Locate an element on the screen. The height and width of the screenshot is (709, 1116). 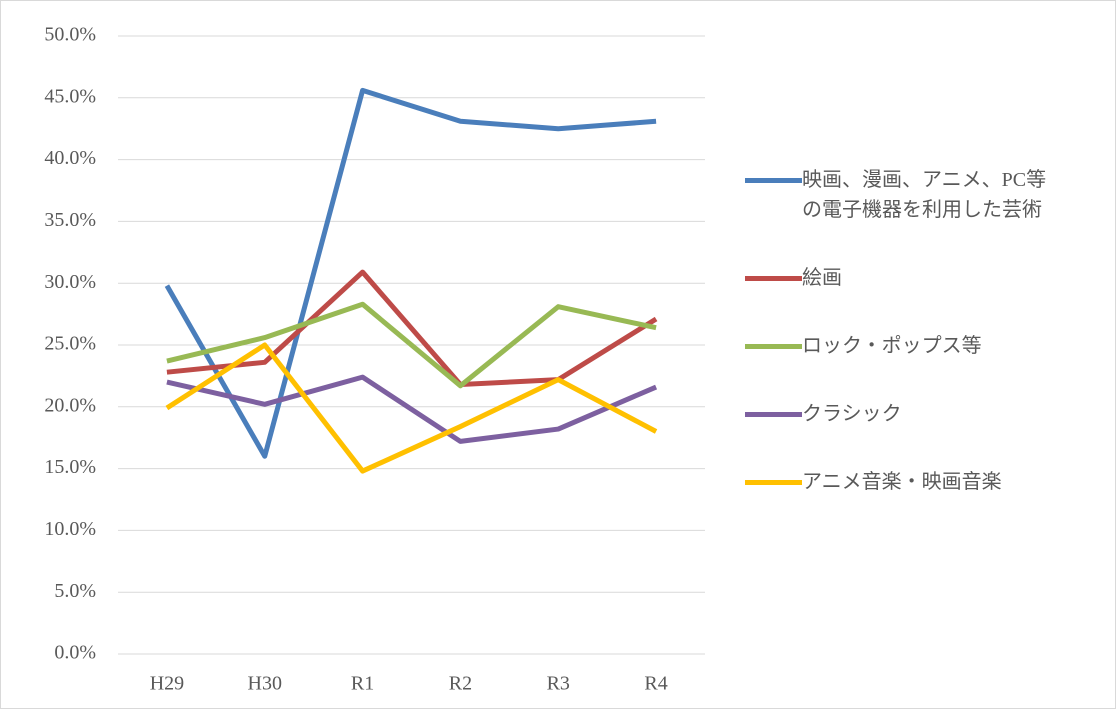
legend-label: アニメ音楽・映画音楽 is located at coordinates (902, 482).